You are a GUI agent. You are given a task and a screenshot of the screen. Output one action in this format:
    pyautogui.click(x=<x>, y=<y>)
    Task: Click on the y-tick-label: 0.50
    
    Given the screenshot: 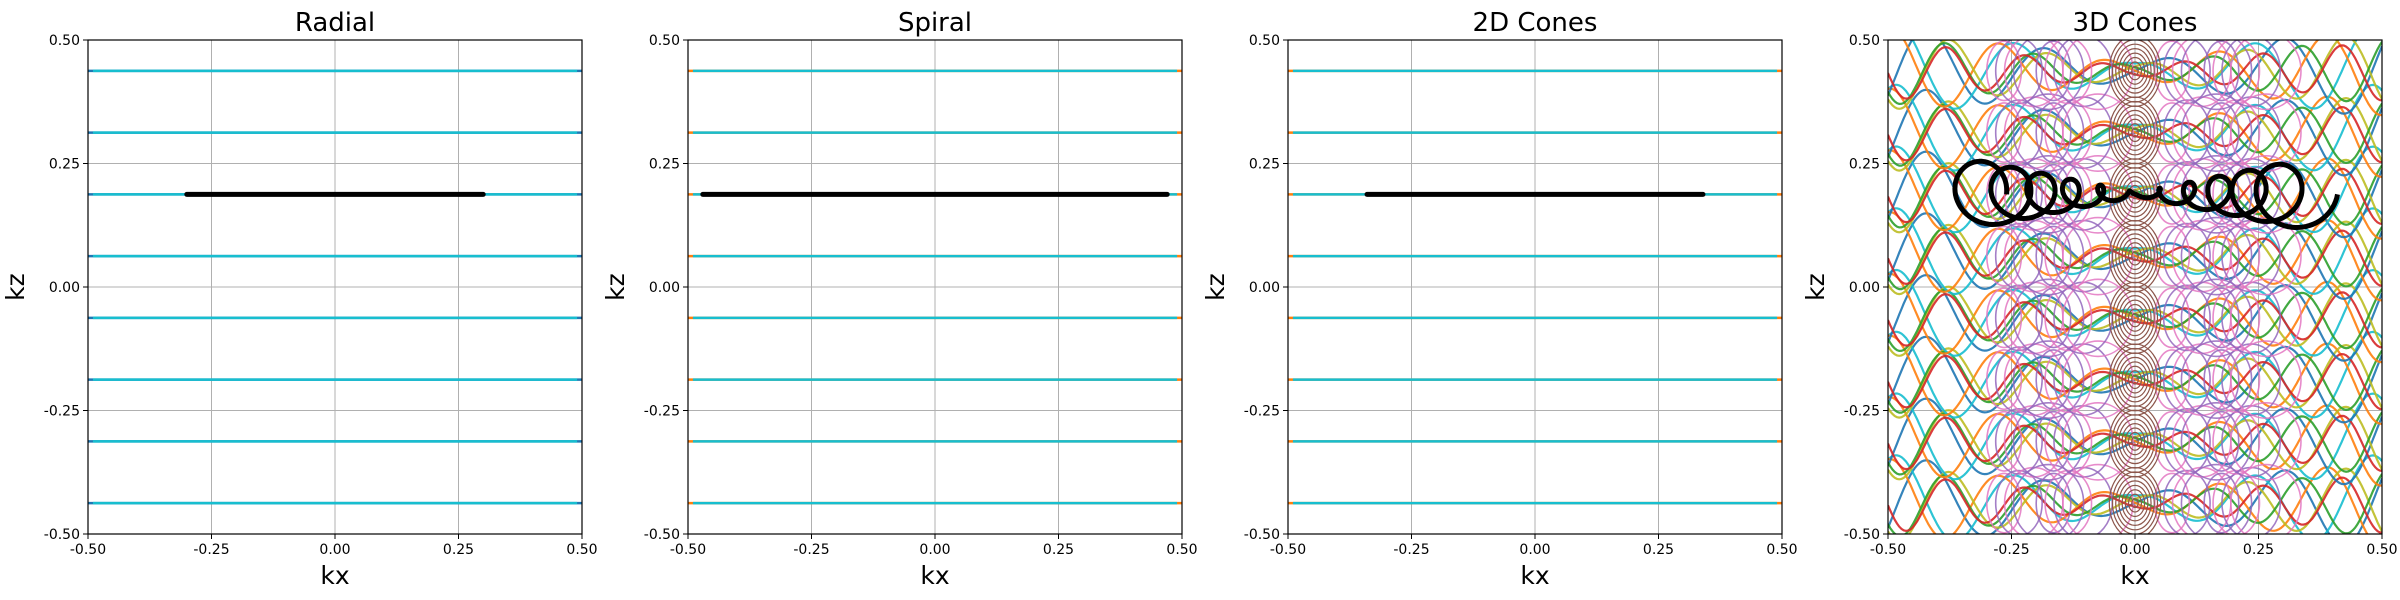 What is the action you would take?
    pyautogui.click(x=664, y=41)
    